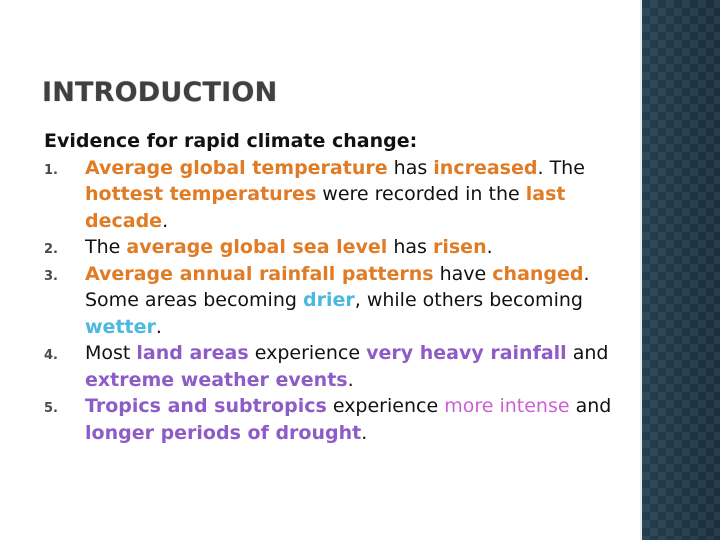  What do you see at coordinates (680, 270) in the screenshot?
I see `decorative-side-panel` at bounding box center [680, 270].